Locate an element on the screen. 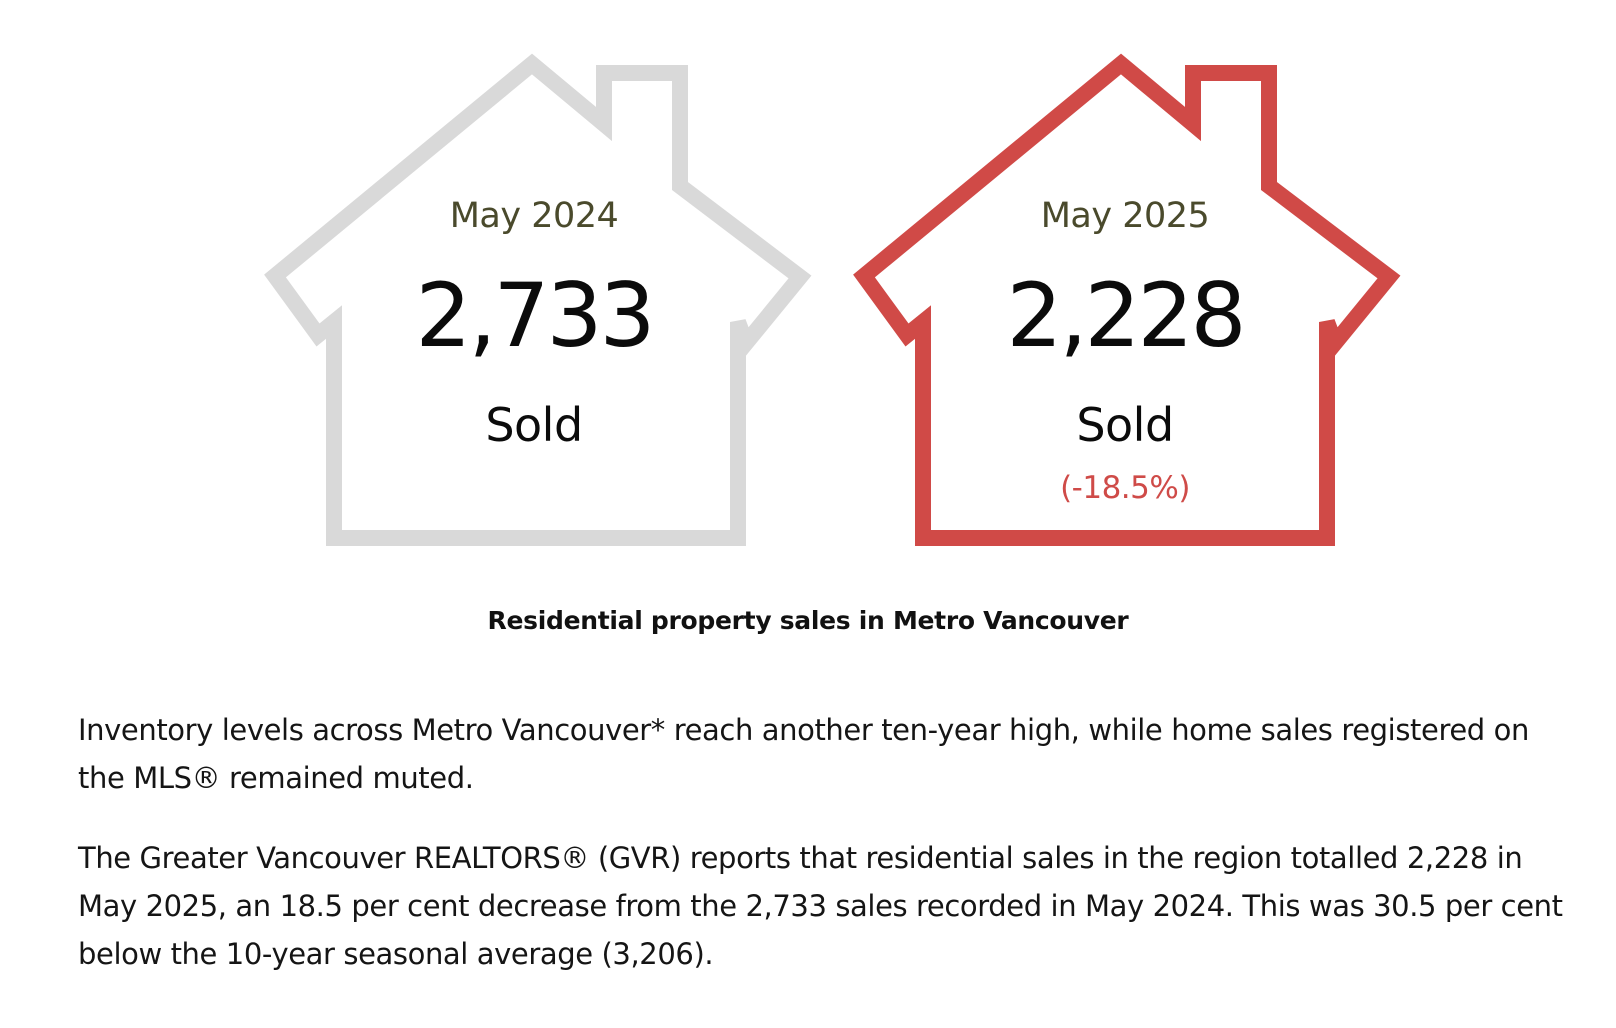 This screenshot has height=1028, width=1616. house-card-2024: May 2024 2,733 Sold is located at coordinates (534, 280).